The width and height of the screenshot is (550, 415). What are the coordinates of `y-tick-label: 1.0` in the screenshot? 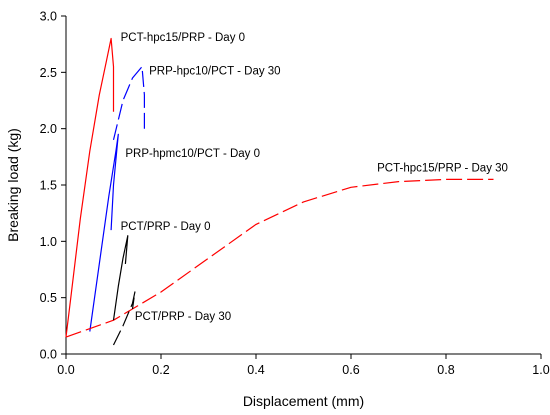 It's located at (48, 242).